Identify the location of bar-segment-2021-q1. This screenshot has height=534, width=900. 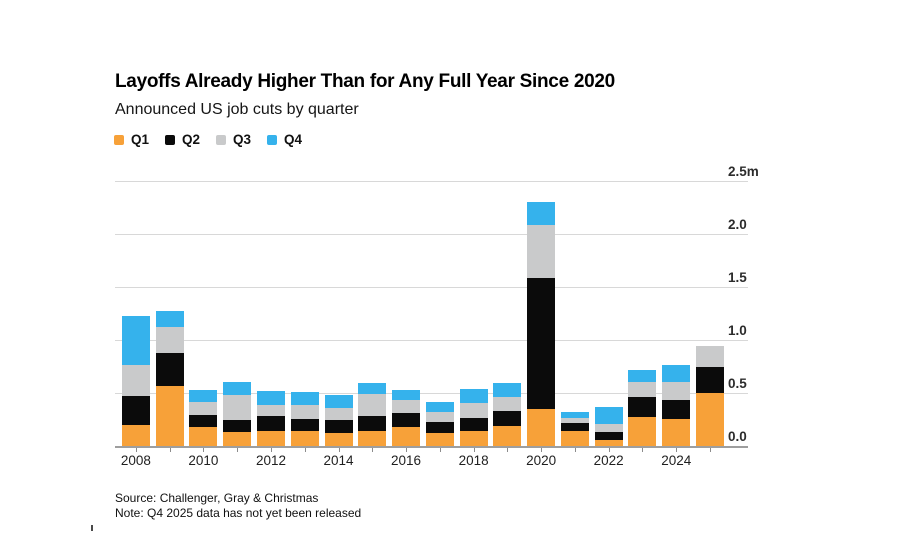
(574, 438).